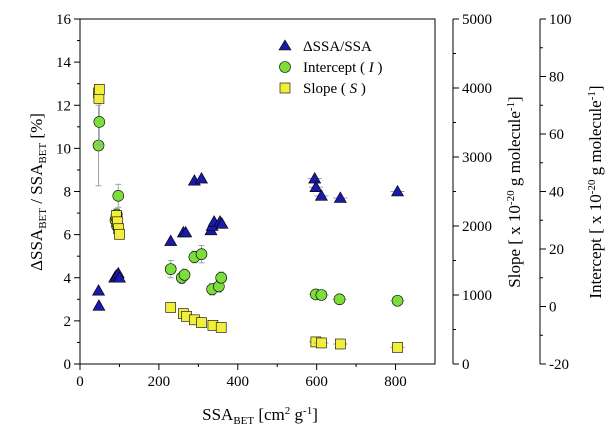 This screenshot has height=430, width=611. What do you see at coordinates (285, 88) in the screenshot?
I see `legend-marker-slope` at bounding box center [285, 88].